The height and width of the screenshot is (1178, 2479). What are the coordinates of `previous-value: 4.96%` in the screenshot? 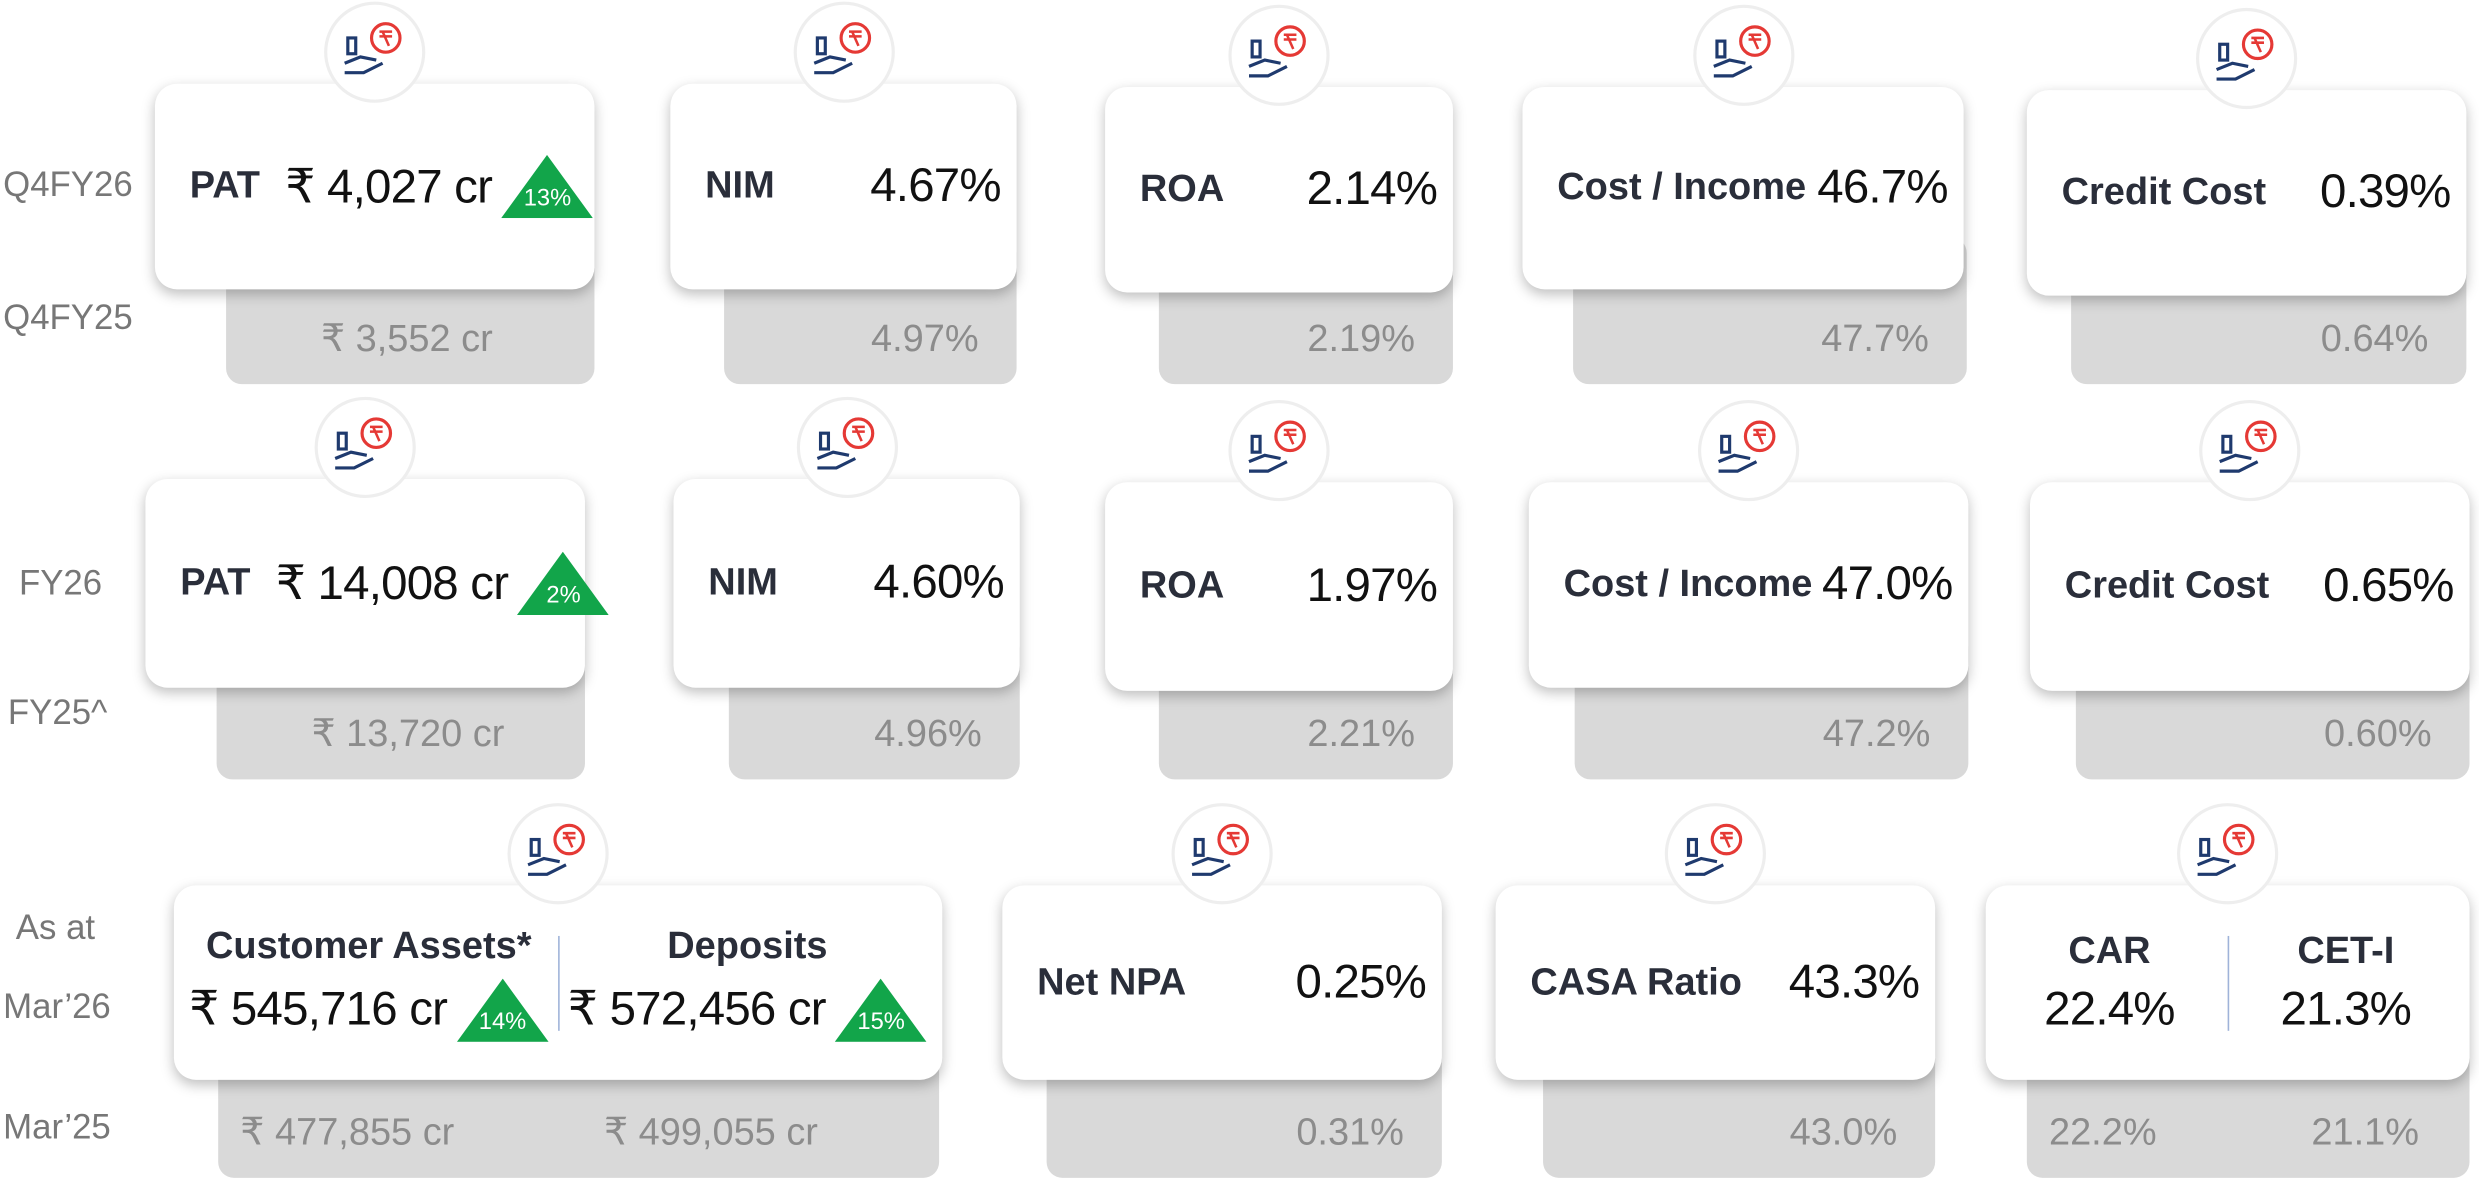 It's located at (928, 734).